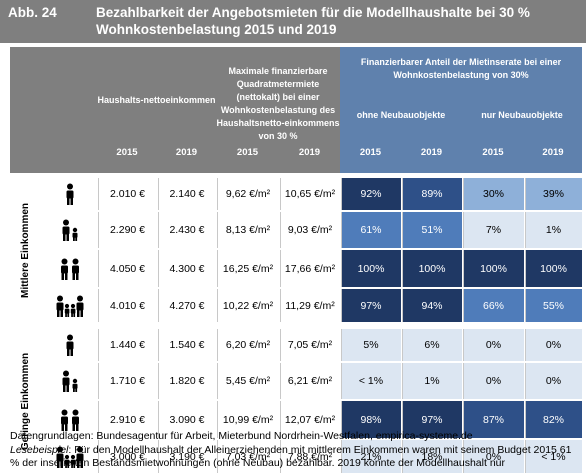 The height and width of the screenshot is (475, 586). What do you see at coordinates (553, 419) in the screenshot?
I see `share-cell: 82%` at bounding box center [553, 419].